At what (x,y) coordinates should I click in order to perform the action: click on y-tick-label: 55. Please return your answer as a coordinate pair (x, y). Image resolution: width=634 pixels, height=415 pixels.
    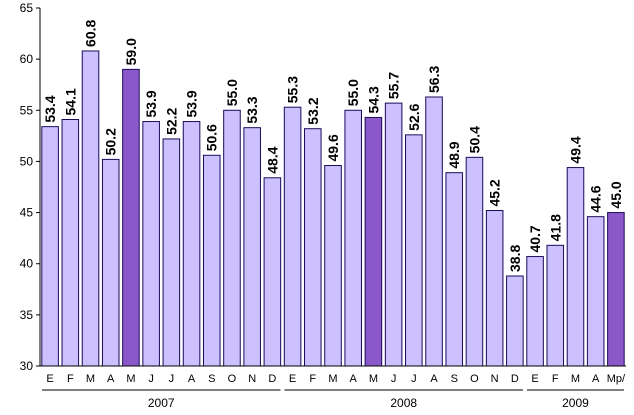
    Looking at the image, I should click on (27, 110).